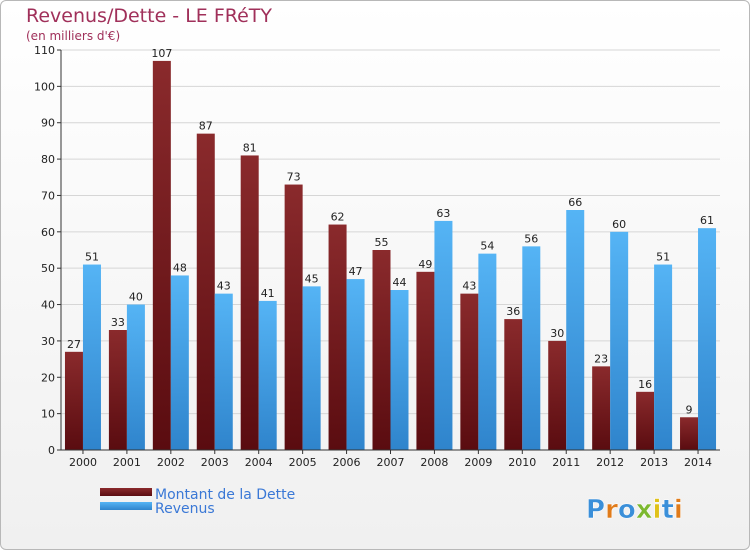  Describe the element at coordinates (180, 267) in the screenshot. I see `revenue-bar-label: 48` at that location.